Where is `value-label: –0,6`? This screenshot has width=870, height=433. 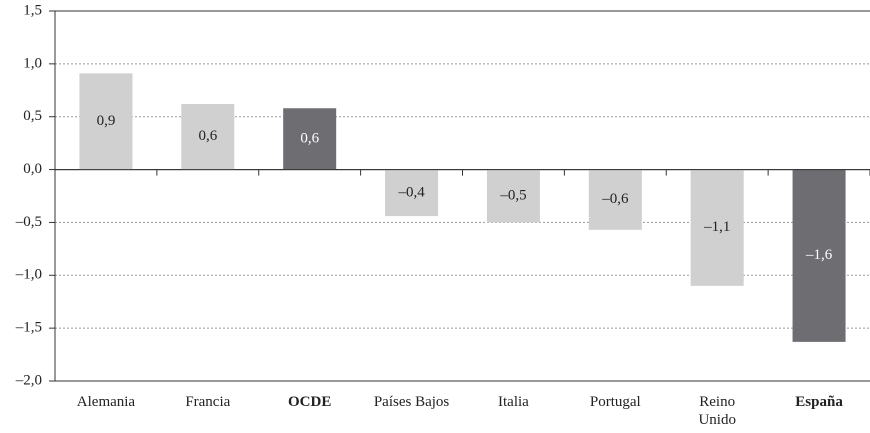 value-label: –0,6 is located at coordinates (615, 199).